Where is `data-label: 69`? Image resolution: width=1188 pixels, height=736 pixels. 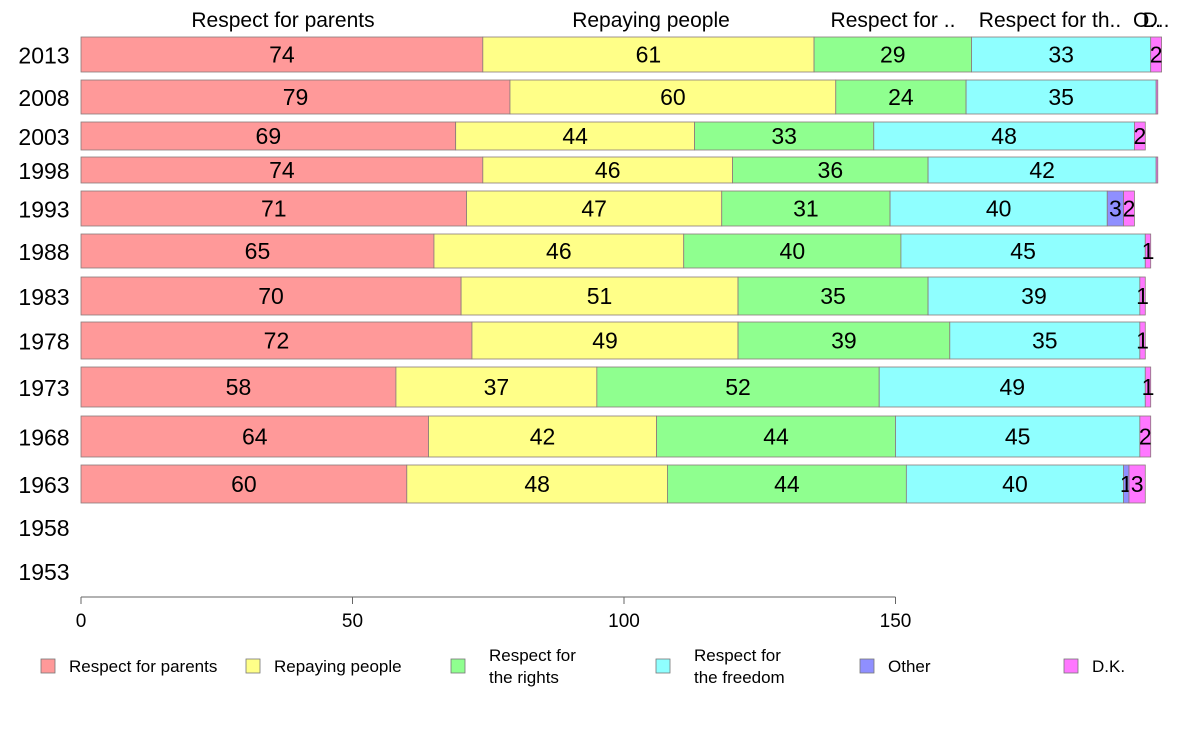 data-label: 69 is located at coordinates (269, 136).